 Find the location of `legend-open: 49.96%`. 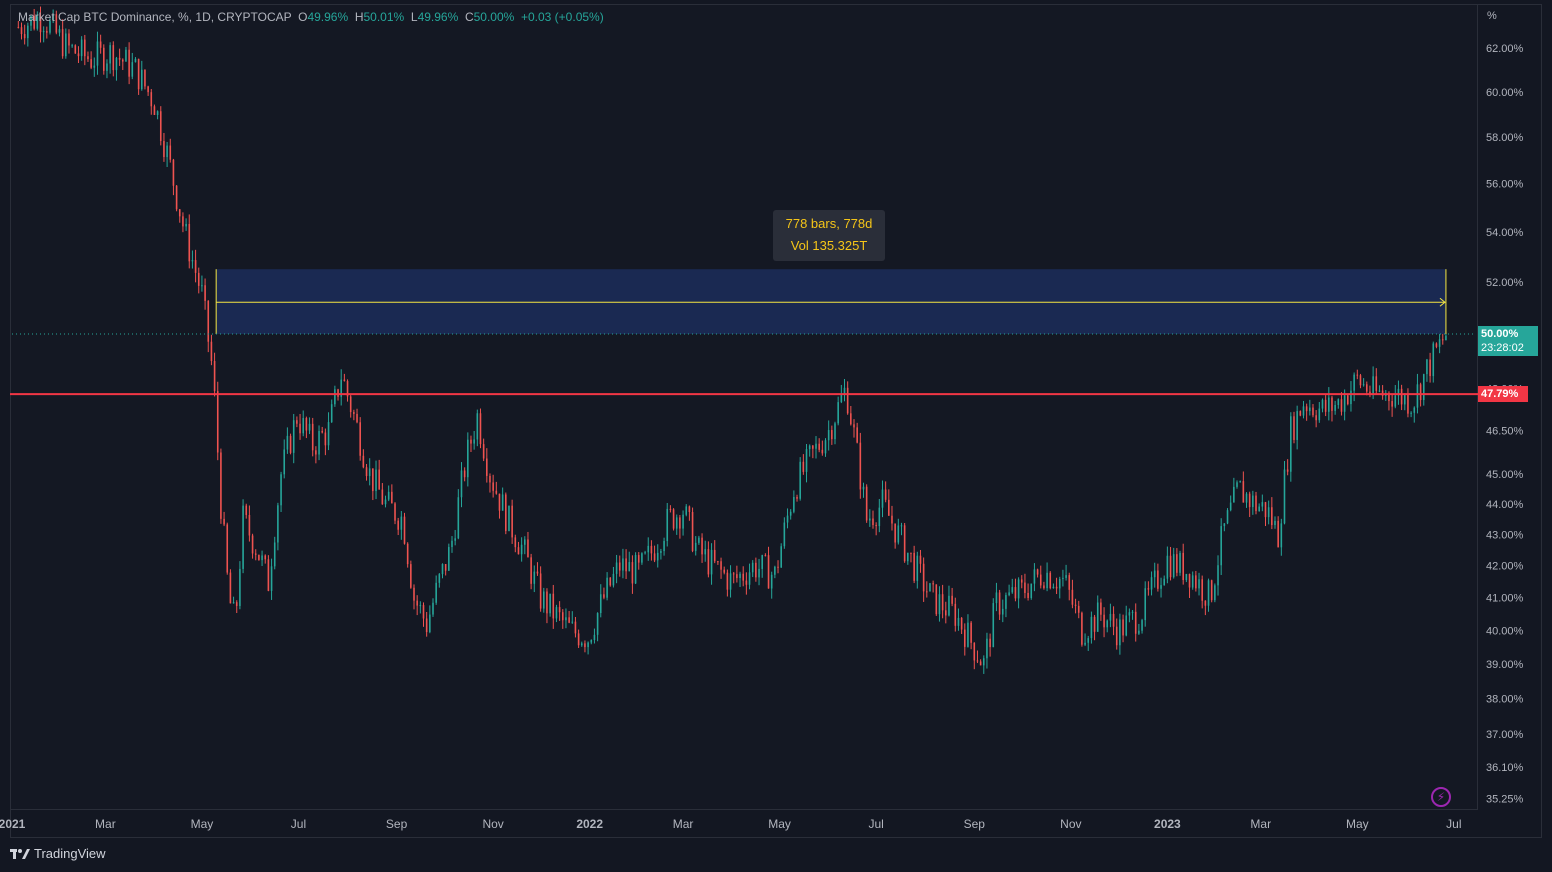

legend-open: 49.96% is located at coordinates (328, 17).